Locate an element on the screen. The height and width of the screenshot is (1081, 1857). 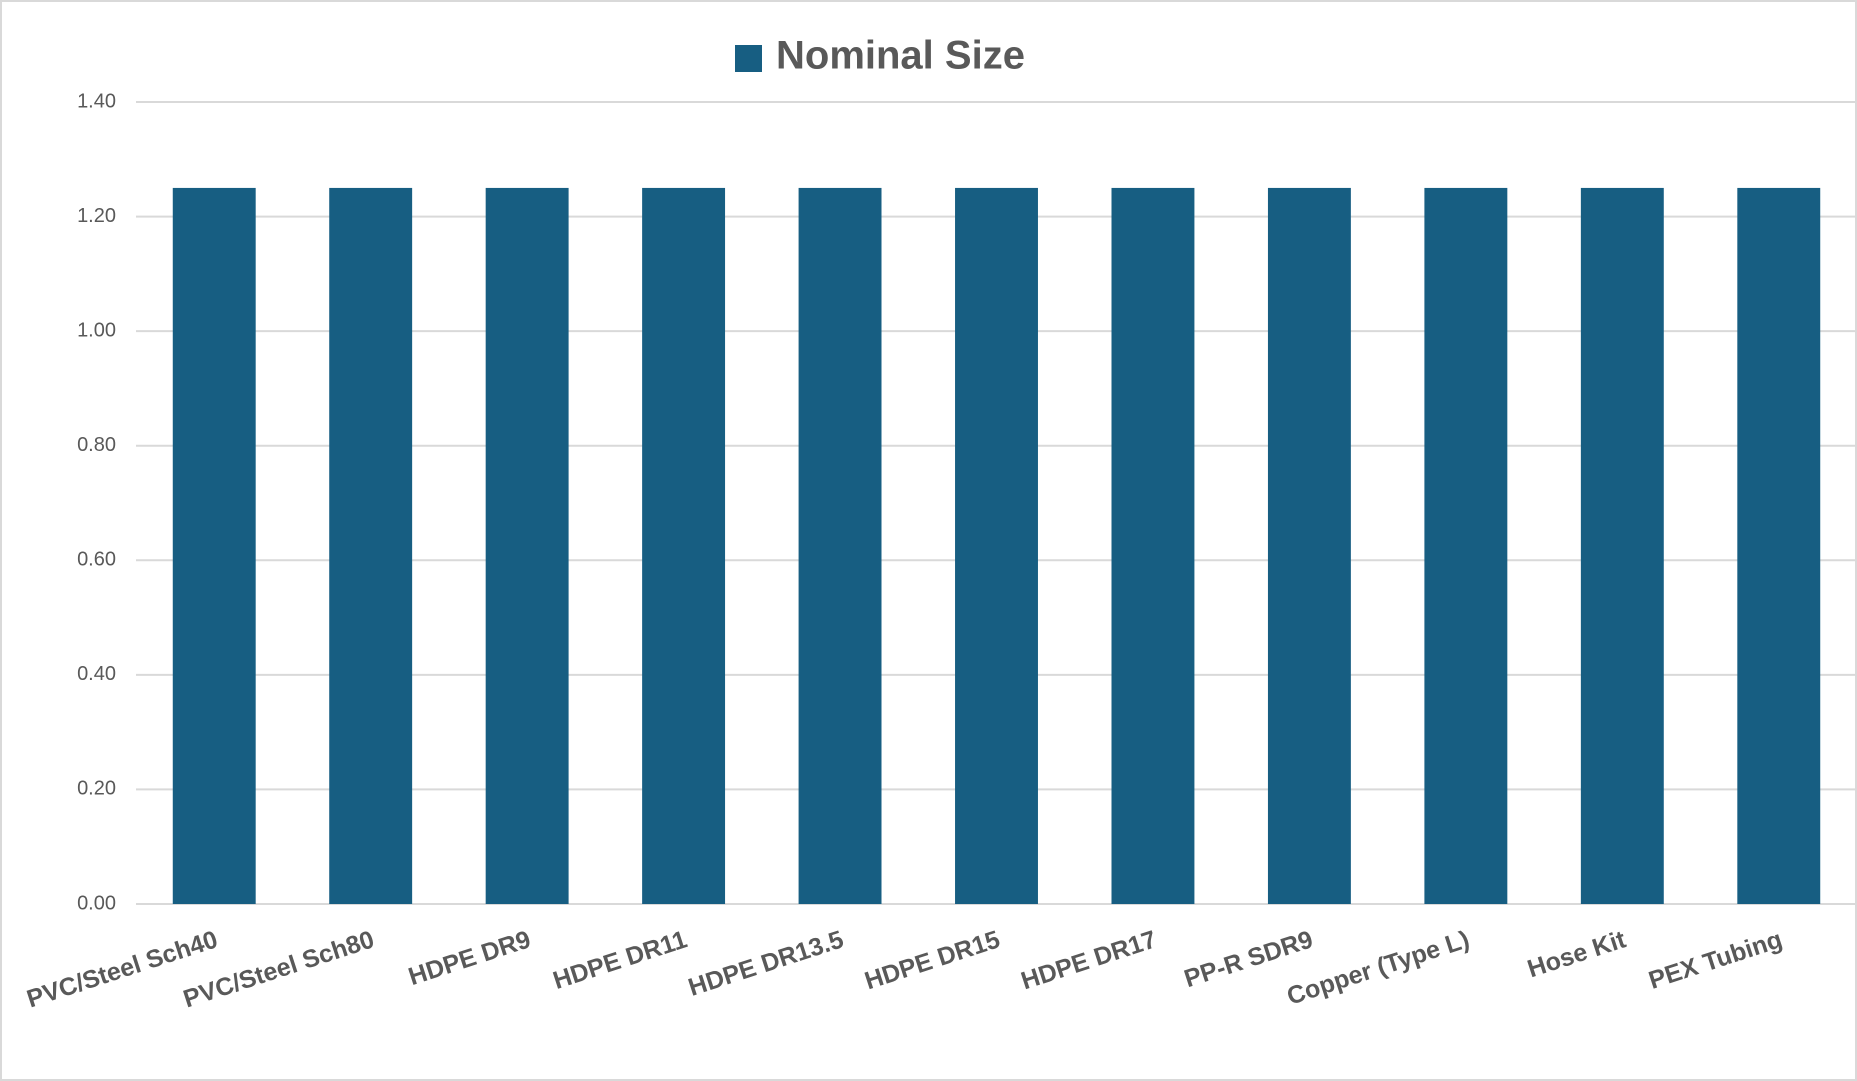
y-tick-label: 0.20 is located at coordinates (96, 789).